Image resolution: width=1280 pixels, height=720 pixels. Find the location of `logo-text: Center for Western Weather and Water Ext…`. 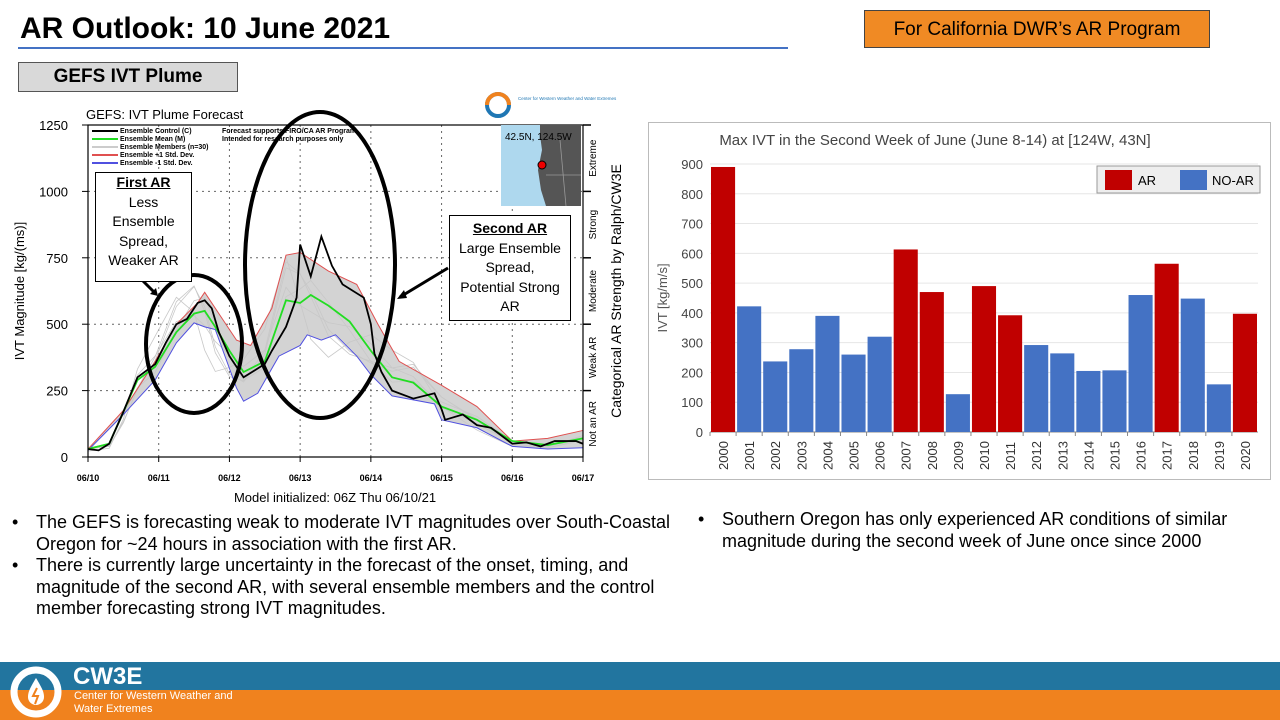

logo-text: Center for Western Weather and Water Ext… is located at coordinates (567, 98).